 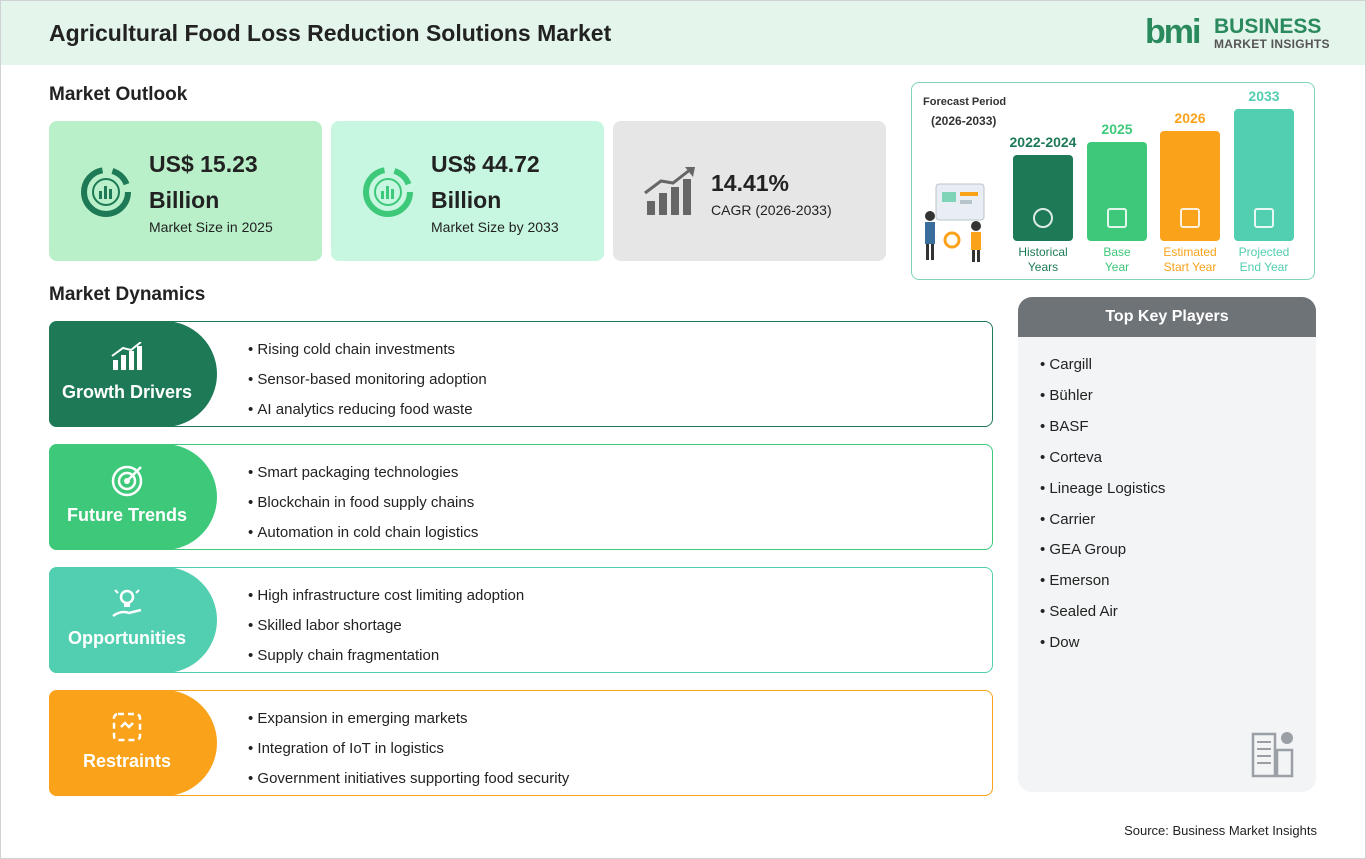 What do you see at coordinates (495, 227) in the screenshot?
I see `card-label: Market Size by 2033` at bounding box center [495, 227].